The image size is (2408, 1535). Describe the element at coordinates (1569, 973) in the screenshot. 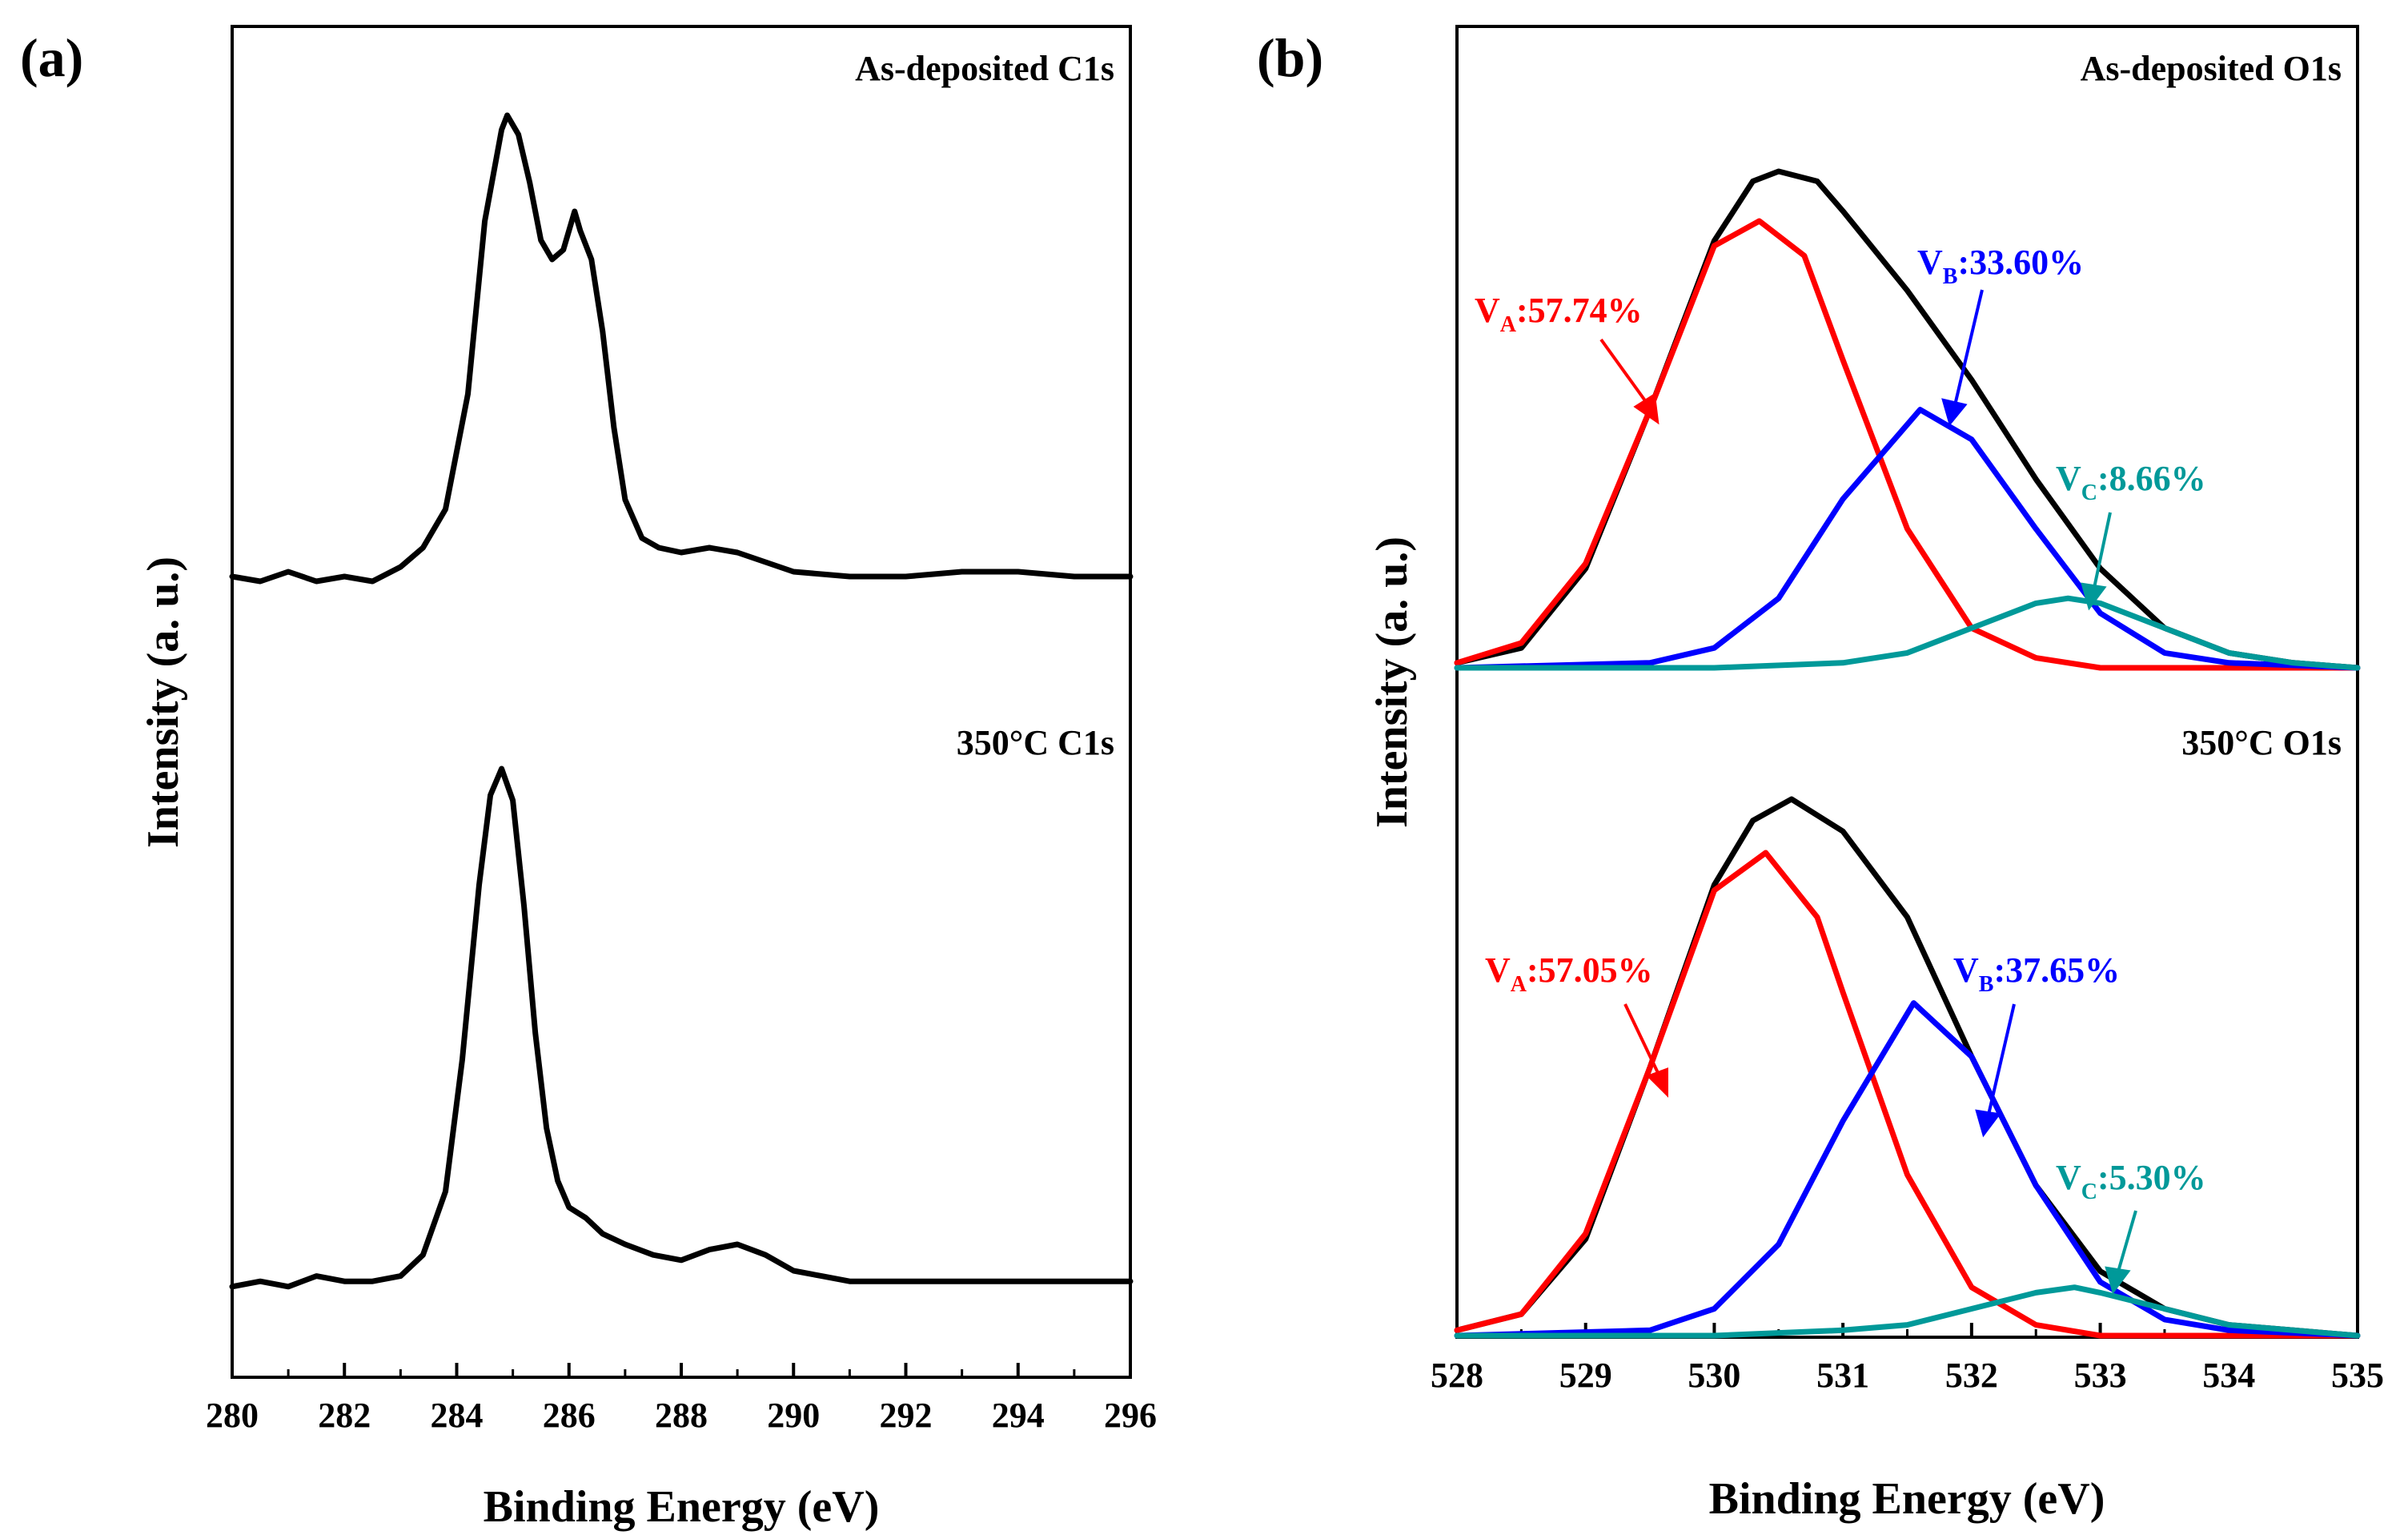

I see `peak-label-a-bottom: VA:57.05%` at that location.